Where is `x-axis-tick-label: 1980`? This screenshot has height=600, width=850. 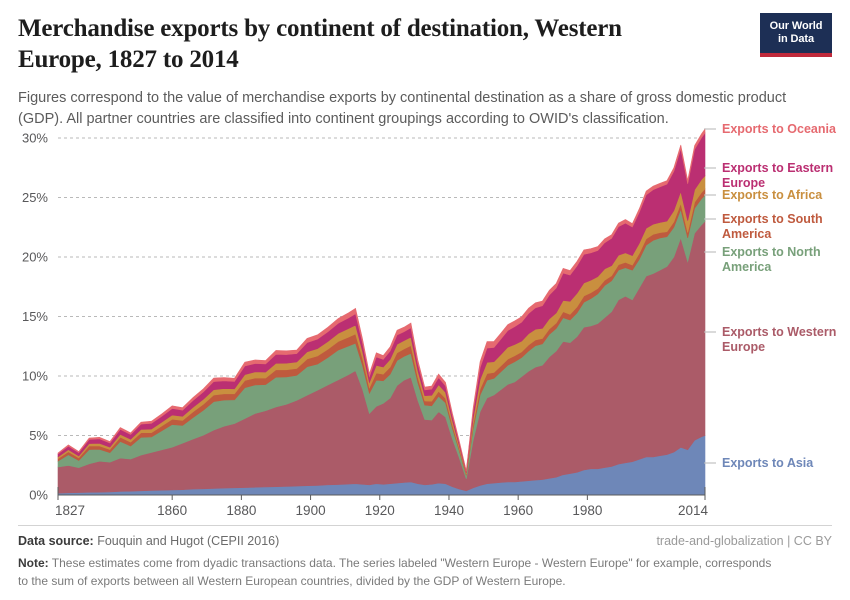 x-axis-tick-label: 1980 is located at coordinates (587, 510).